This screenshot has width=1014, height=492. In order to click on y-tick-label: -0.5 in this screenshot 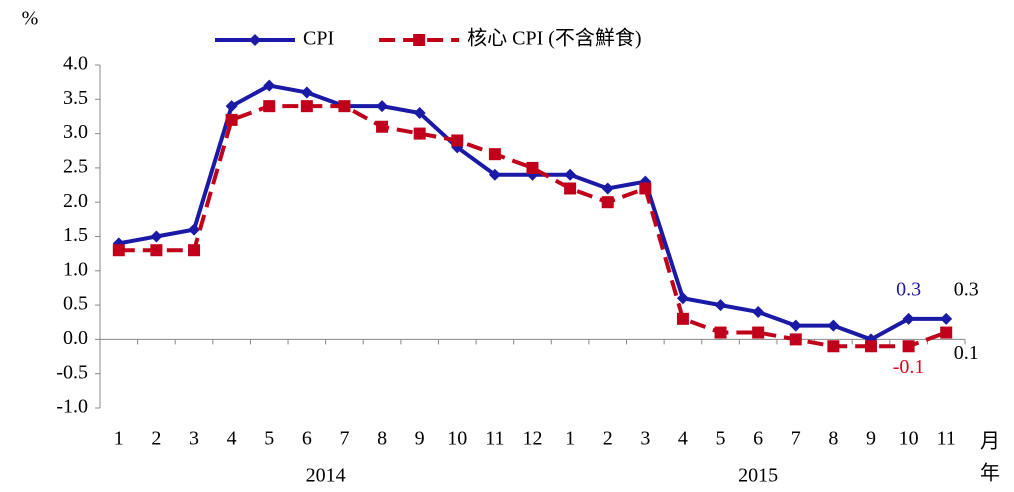, I will do `click(72, 372)`.